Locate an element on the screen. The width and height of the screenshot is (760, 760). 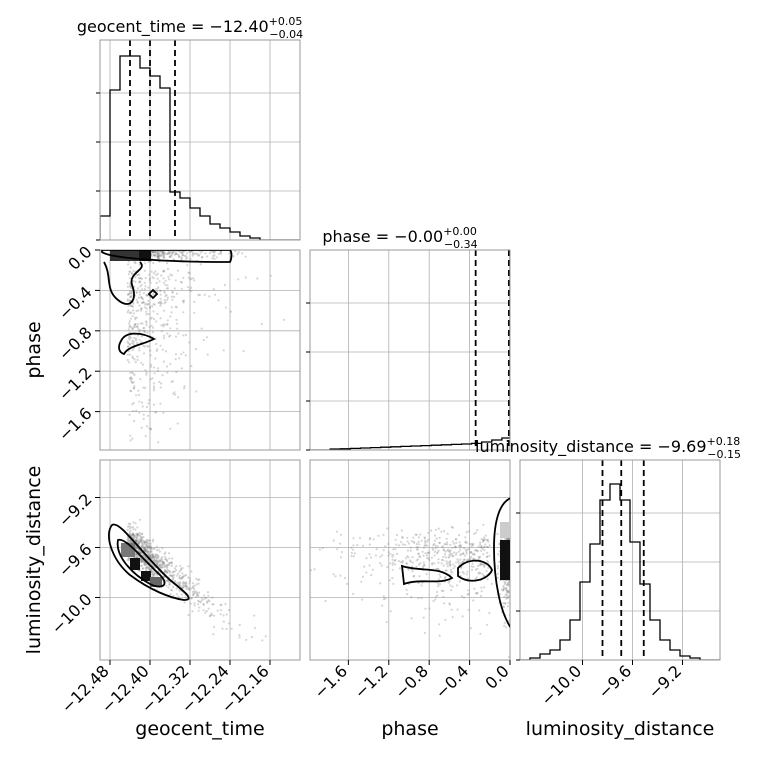
y-tick-label: 0.0 is located at coordinates (79, 257).